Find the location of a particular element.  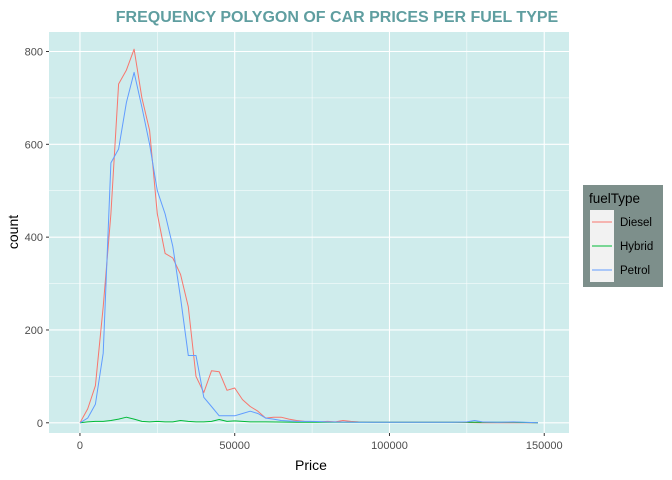

legend-title: fuelType is located at coordinates (614, 198).